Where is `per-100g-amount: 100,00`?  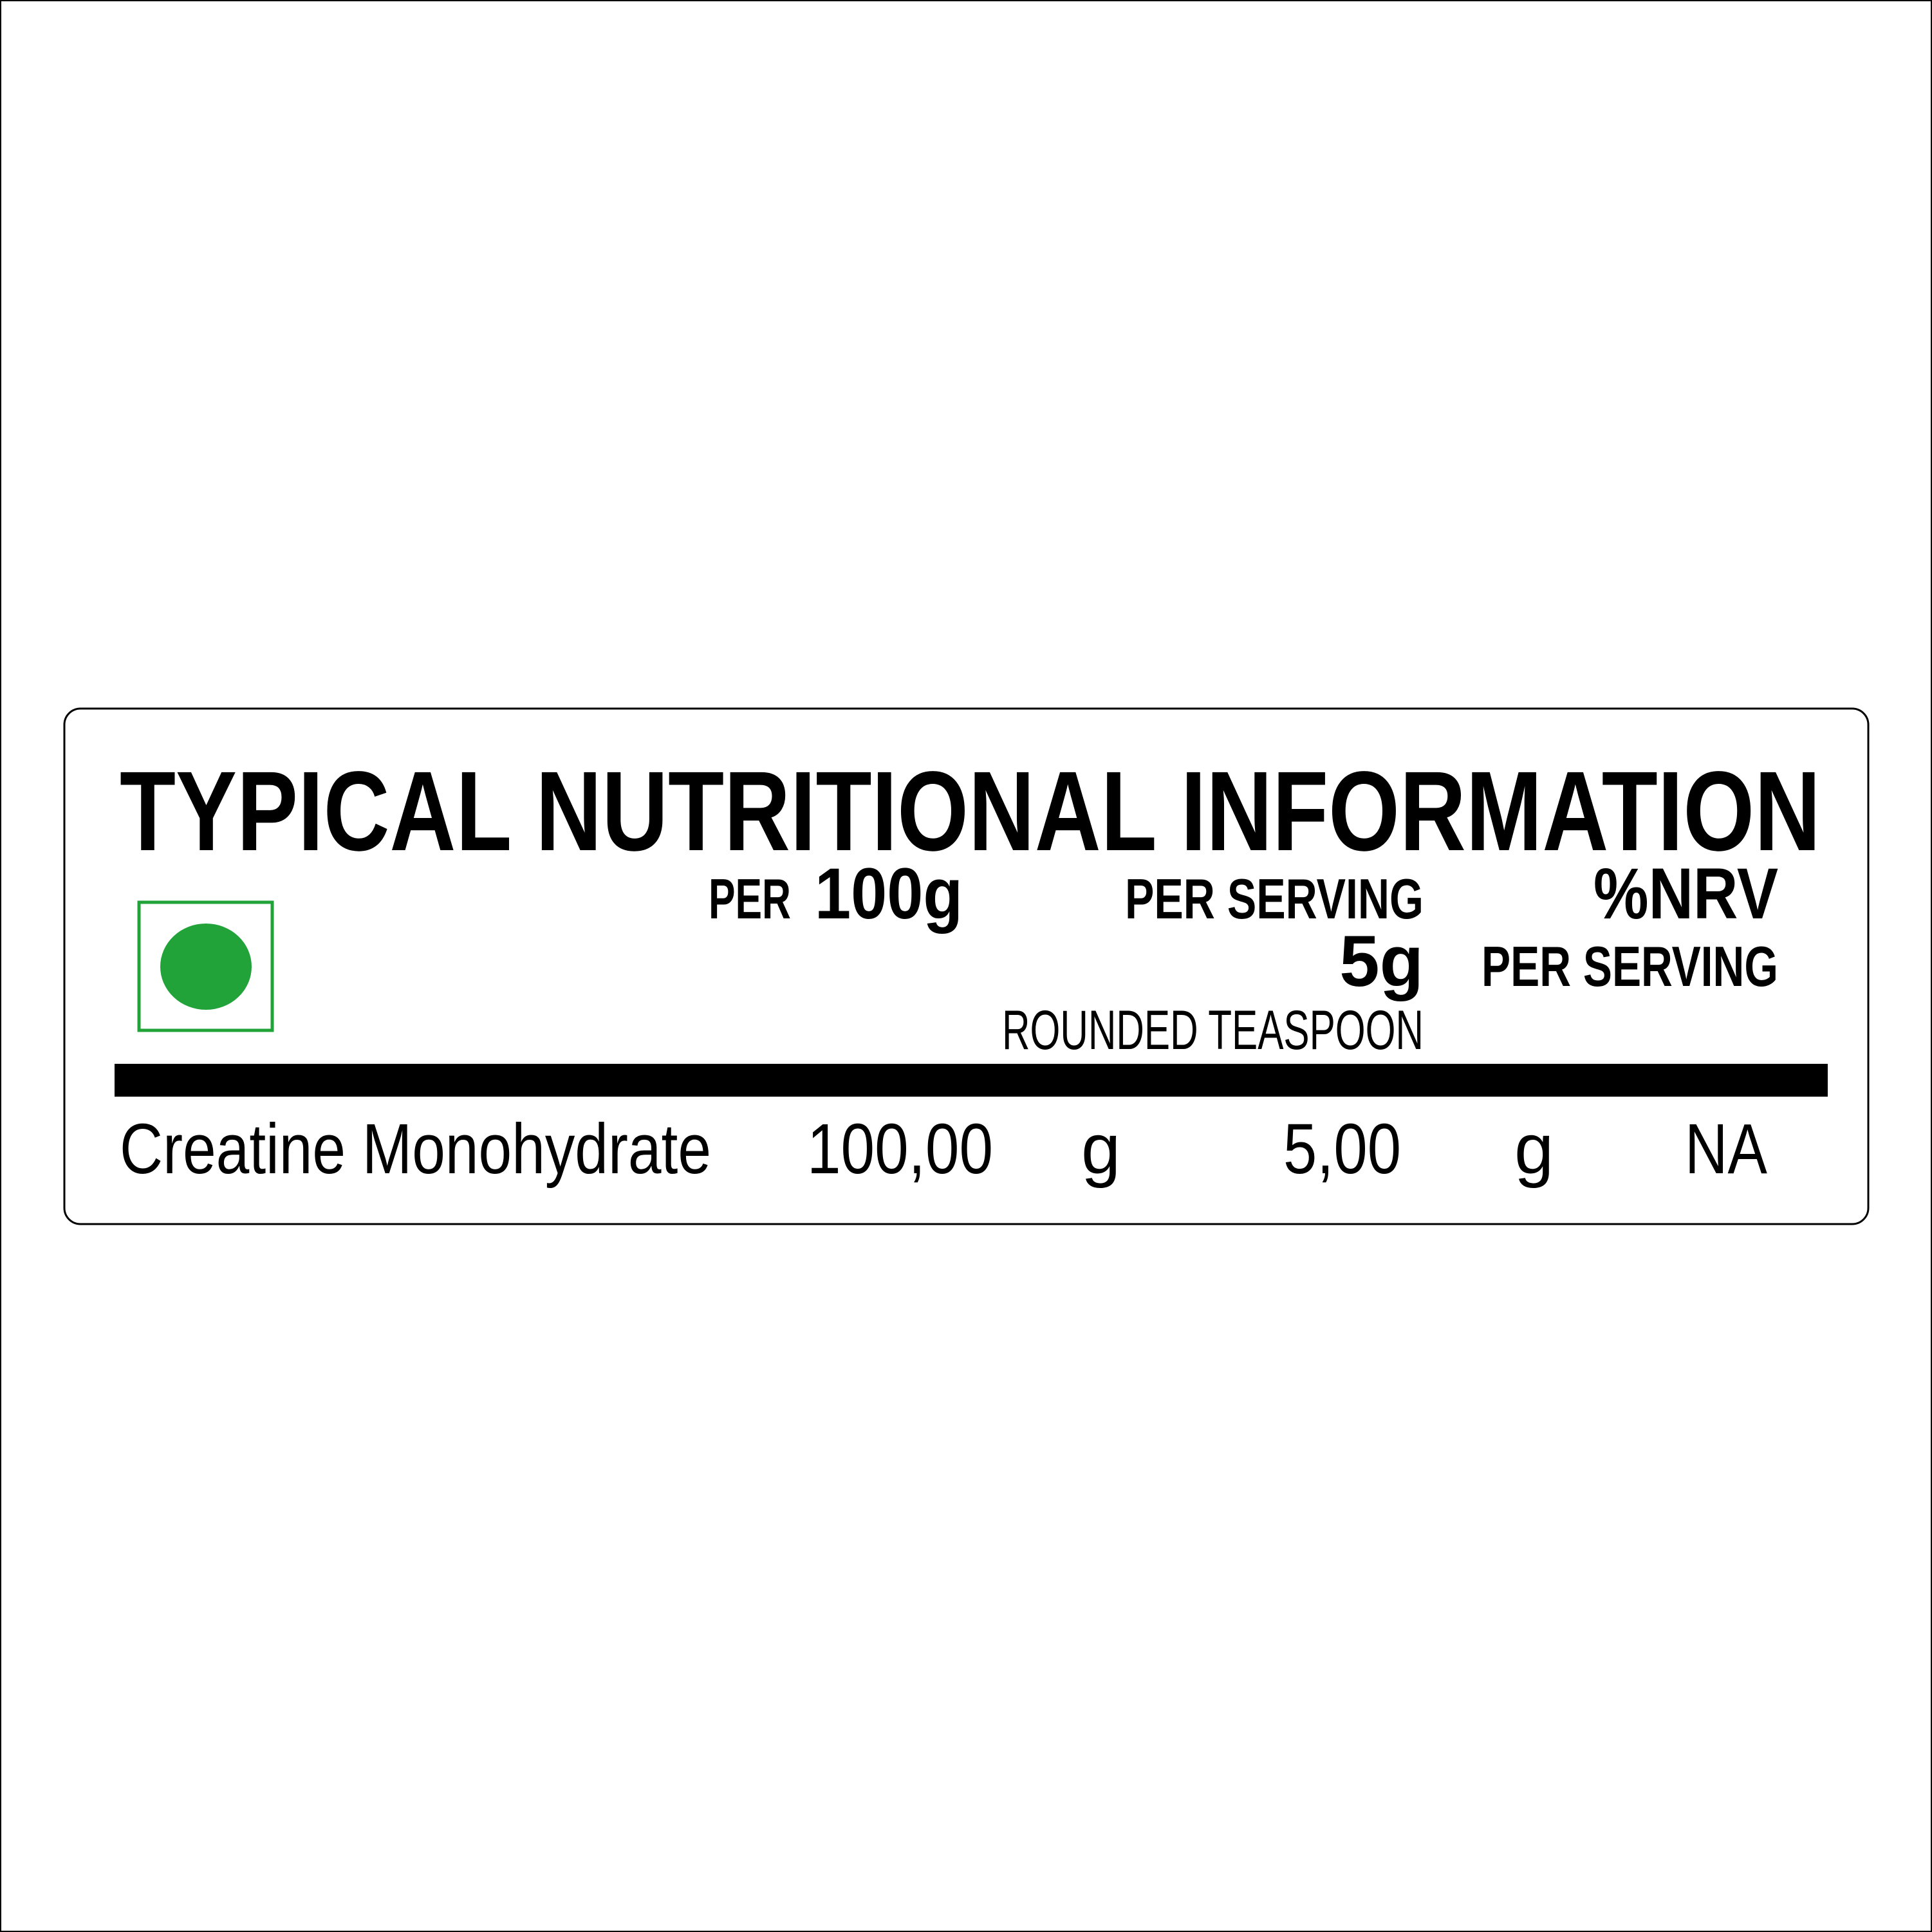 per-100g-amount: 100,00 is located at coordinates (900, 1149).